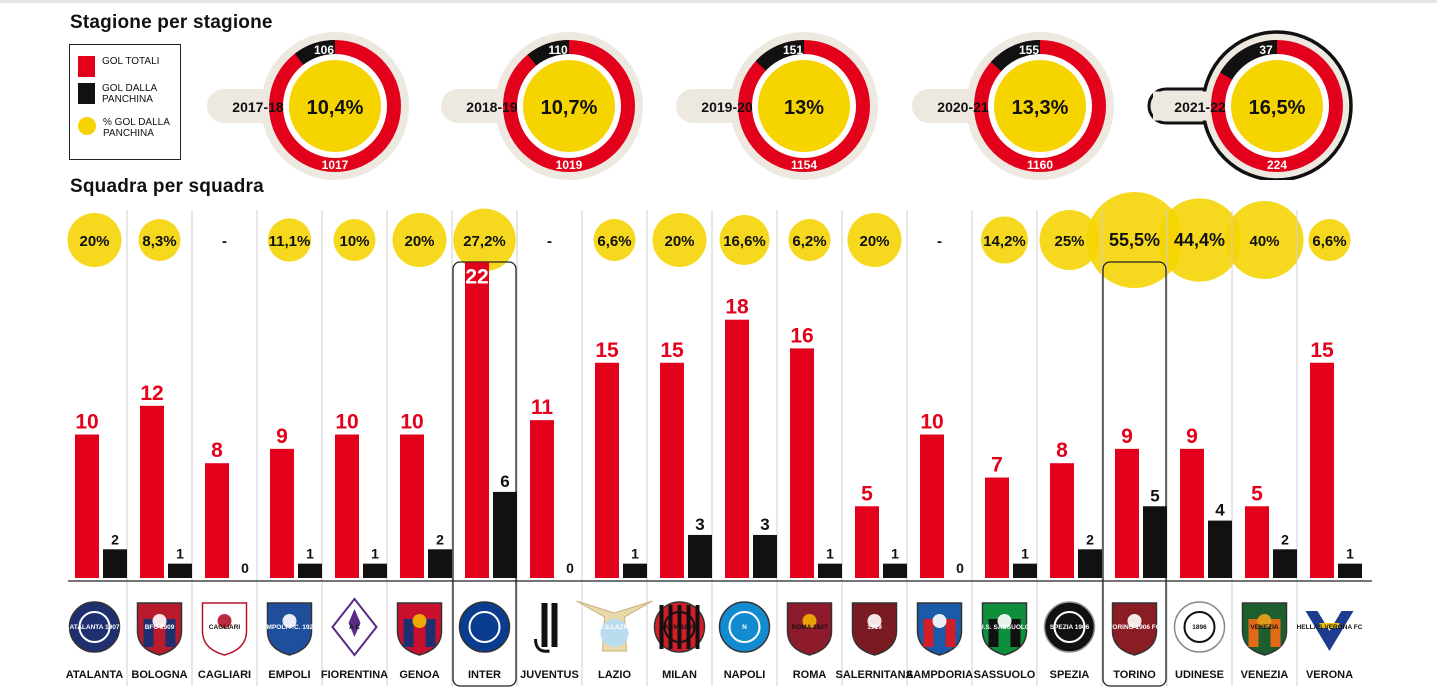 The image size is (1437, 694). I want to click on season-section-title: Stagione per stagione, so click(171, 22).